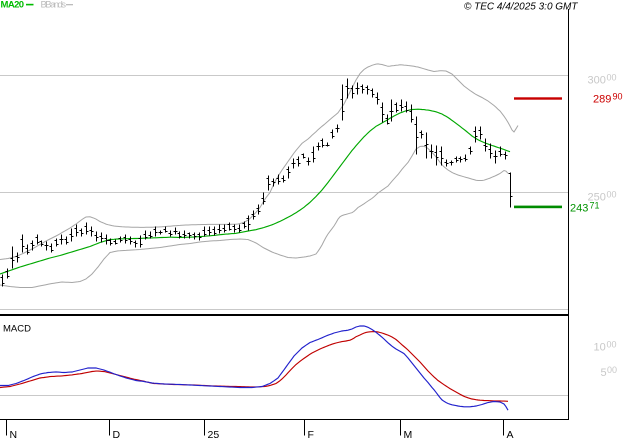 Image resolution: width=627 pixels, height=445 pixels. Describe the element at coordinates (604, 373) in the screenshot. I see `svg-text: 5` at that location.